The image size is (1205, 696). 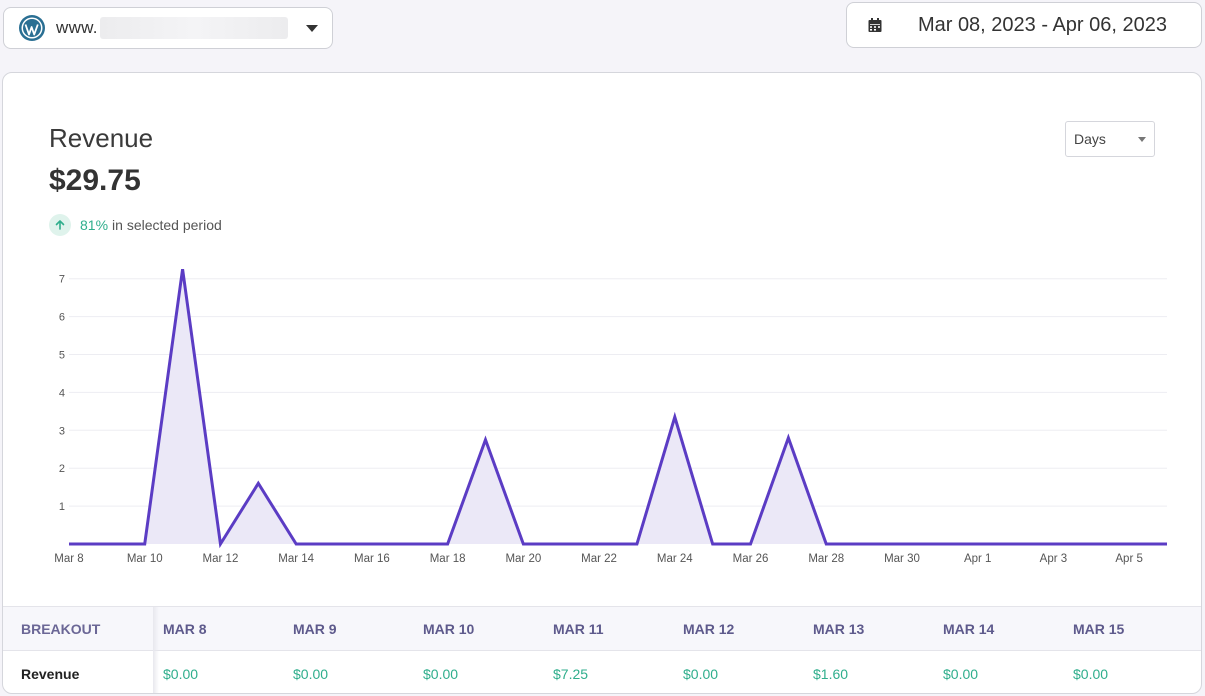 What do you see at coordinates (62, 280) in the screenshot?
I see `y-tick-label: 7` at bounding box center [62, 280].